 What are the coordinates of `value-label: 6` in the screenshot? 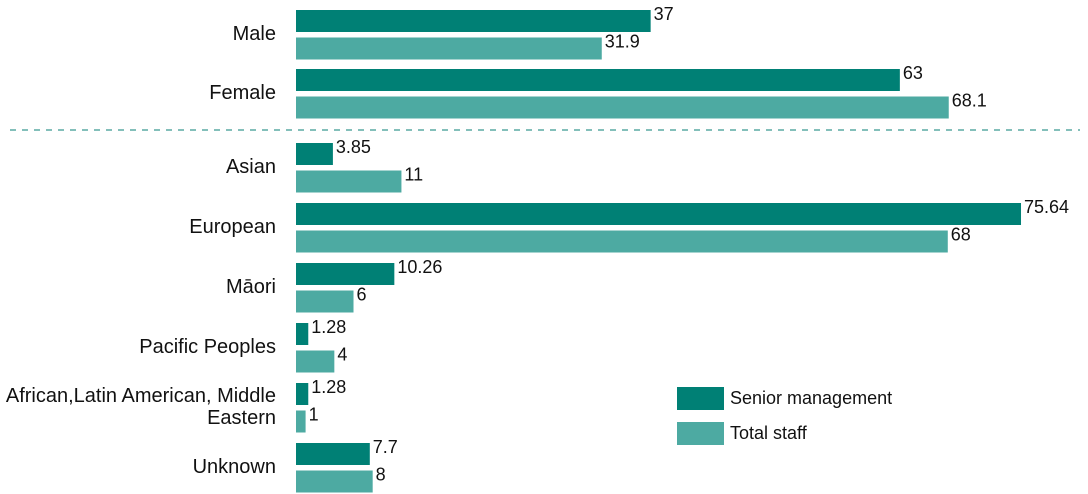 It's located at (362, 294).